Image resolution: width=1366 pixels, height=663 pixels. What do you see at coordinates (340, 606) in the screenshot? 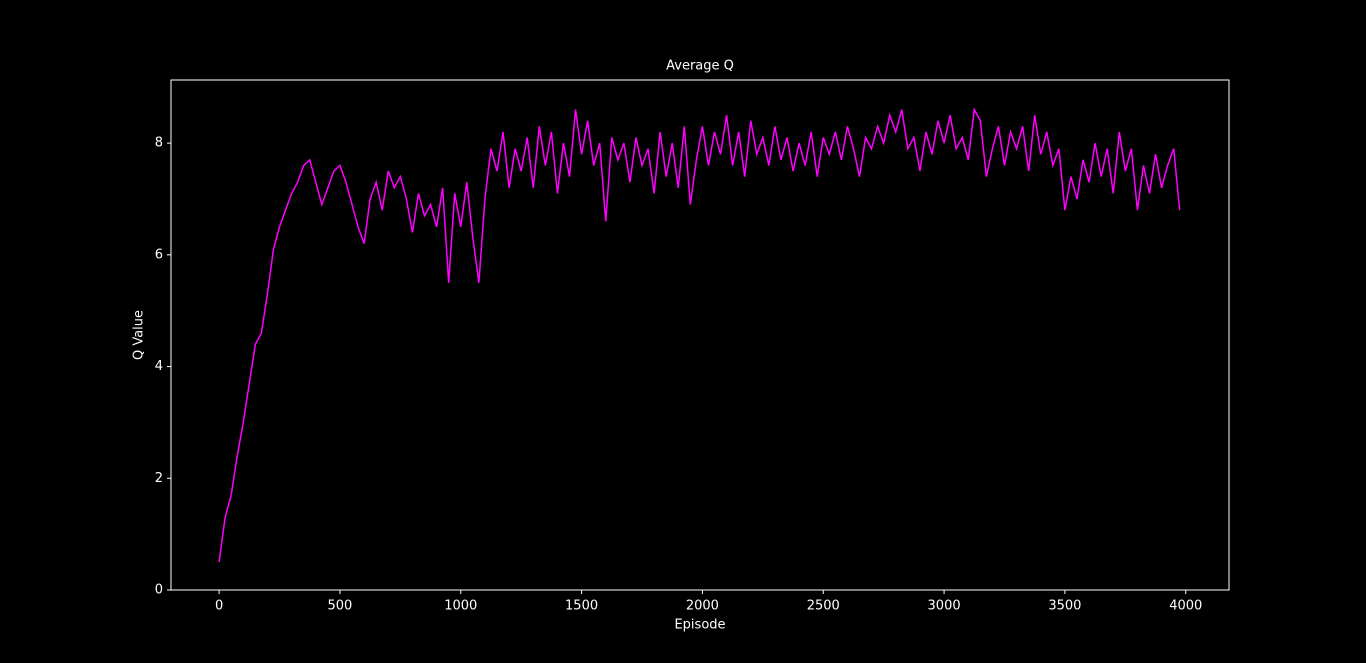
I see `x-tick-label: 500` at bounding box center [340, 606].